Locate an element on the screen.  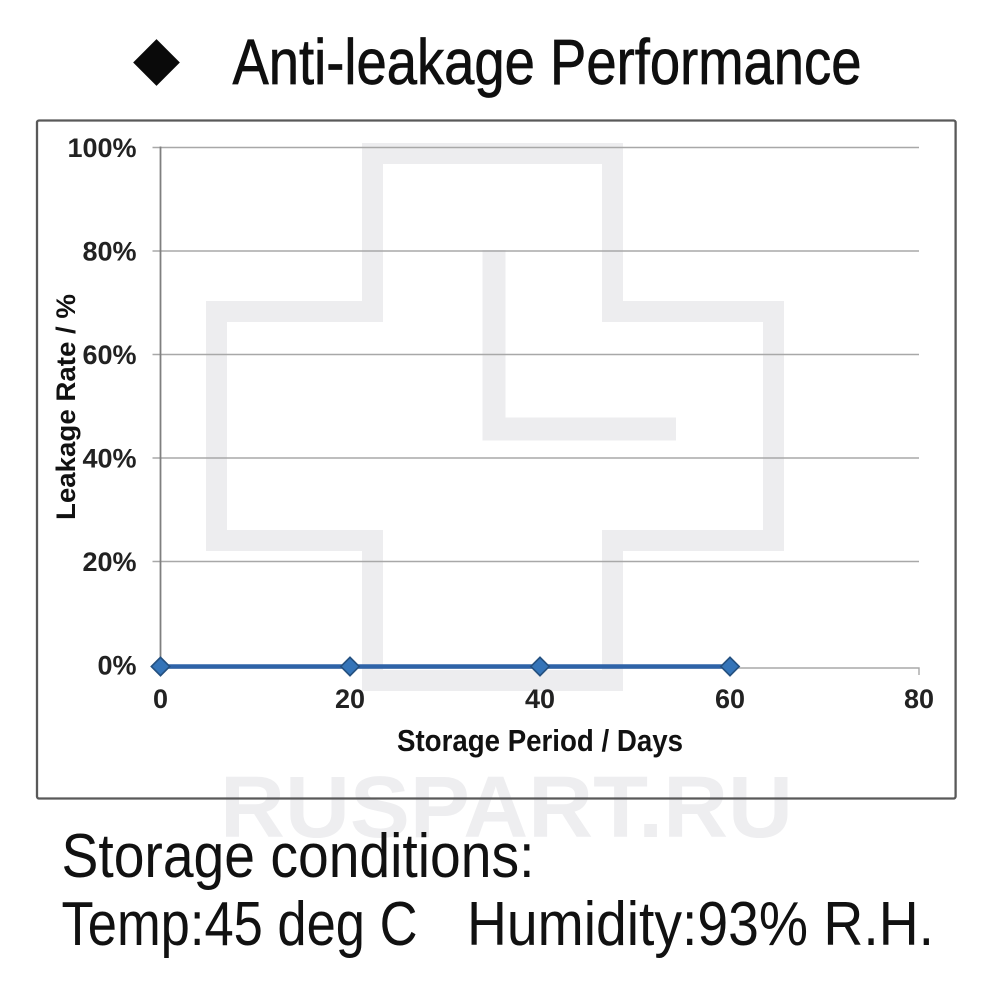
svg-text: 80 is located at coordinates (919, 699).